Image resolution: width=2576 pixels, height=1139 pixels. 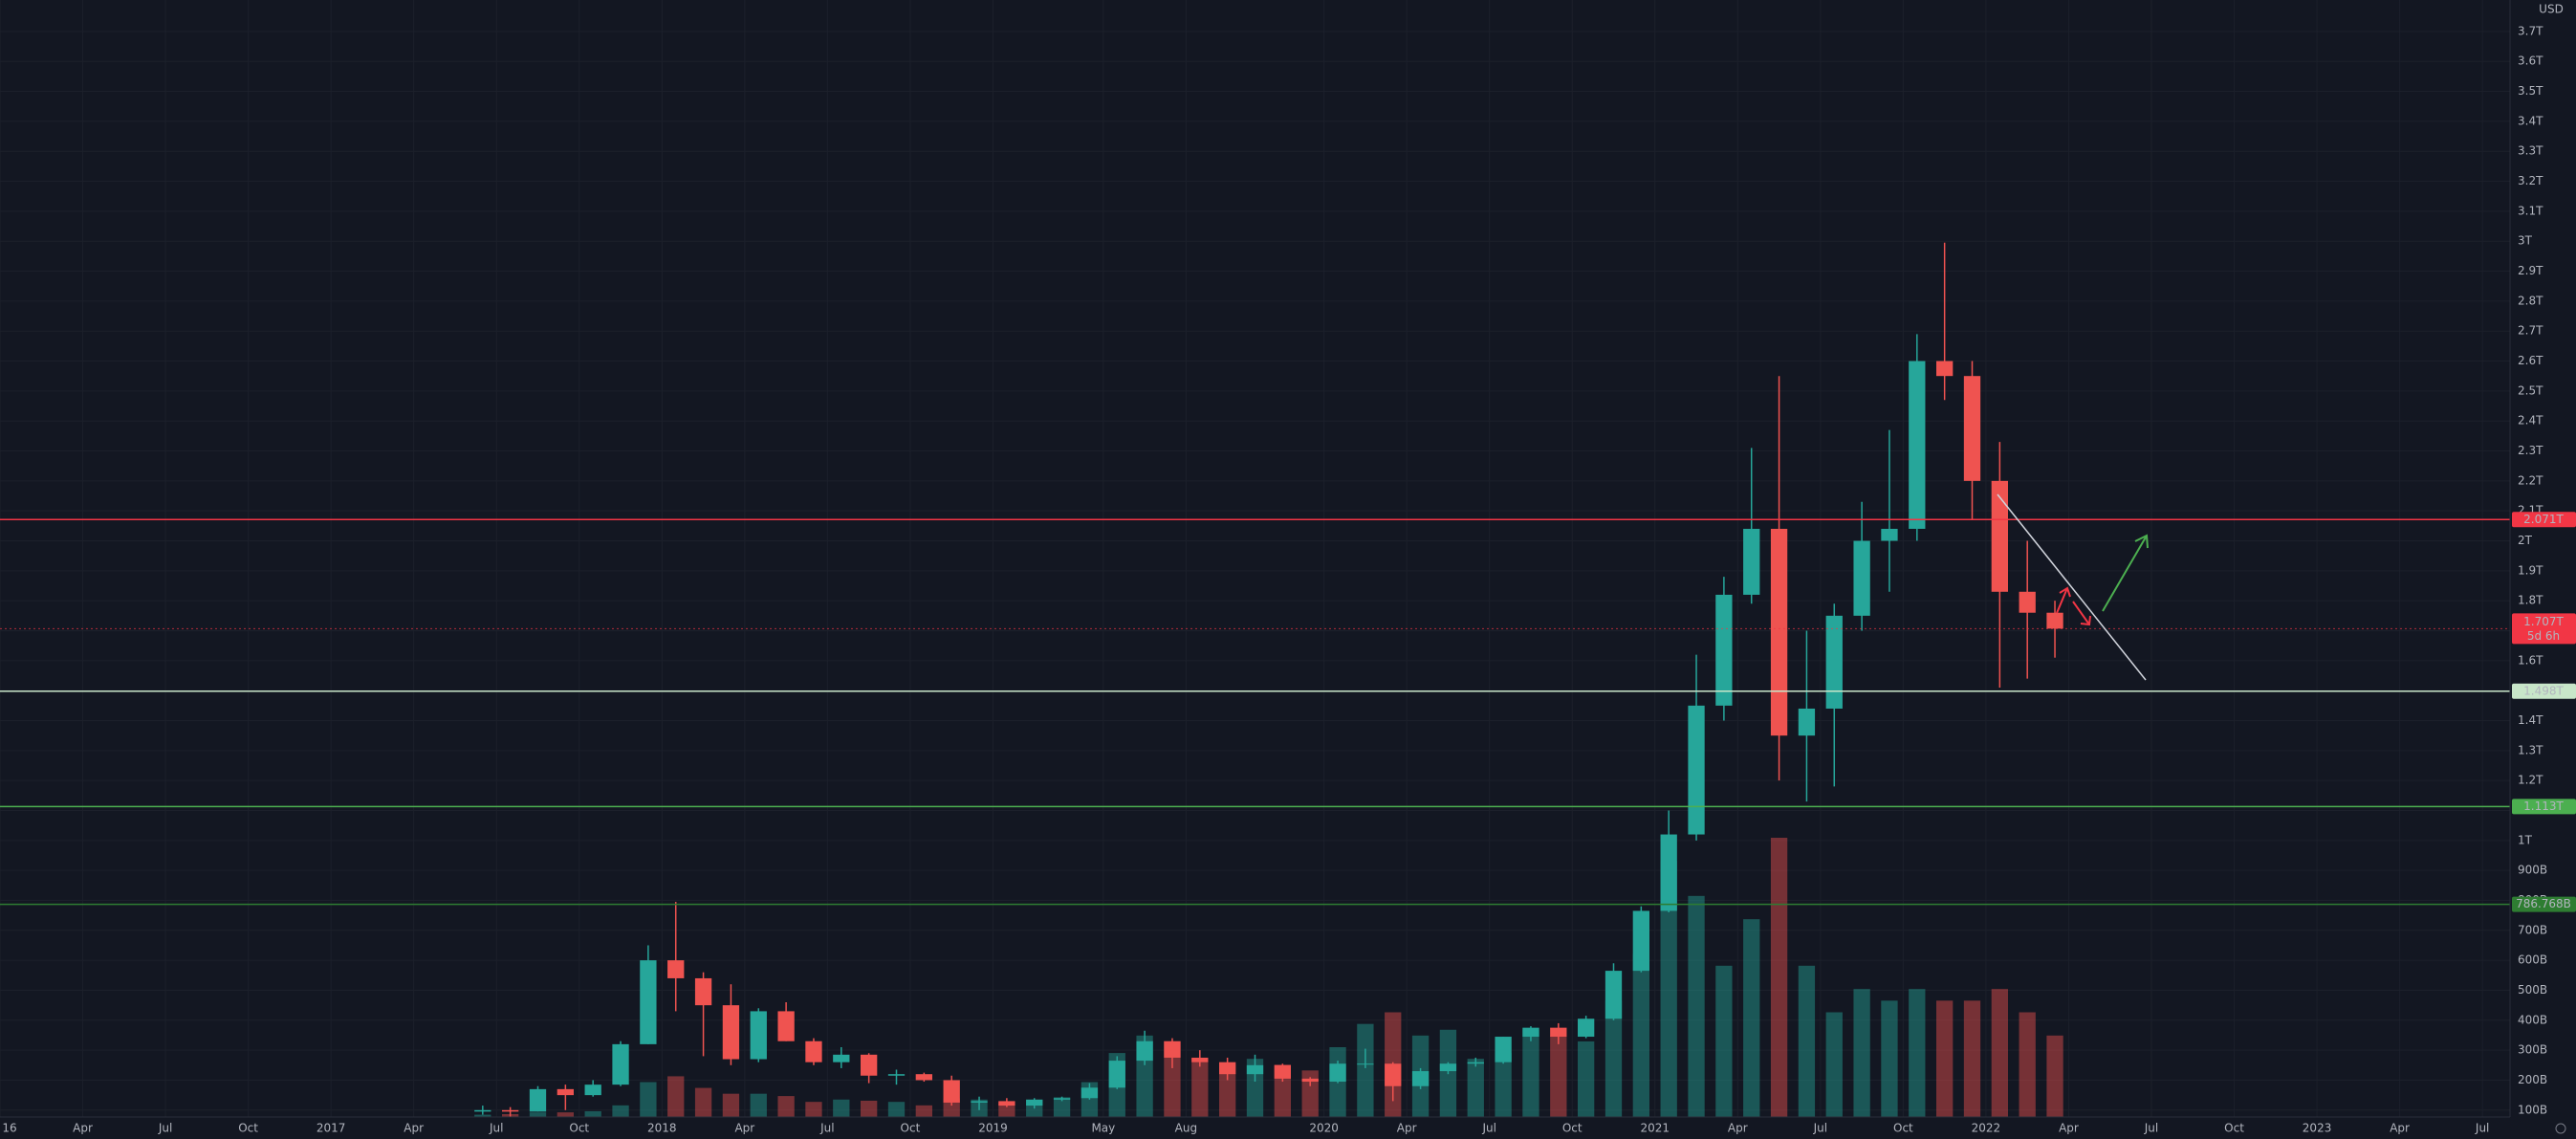 What do you see at coordinates (2530, 331) in the screenshot?
I see `y-tick-label: 2.7T` at bounding box center [2530, 331].